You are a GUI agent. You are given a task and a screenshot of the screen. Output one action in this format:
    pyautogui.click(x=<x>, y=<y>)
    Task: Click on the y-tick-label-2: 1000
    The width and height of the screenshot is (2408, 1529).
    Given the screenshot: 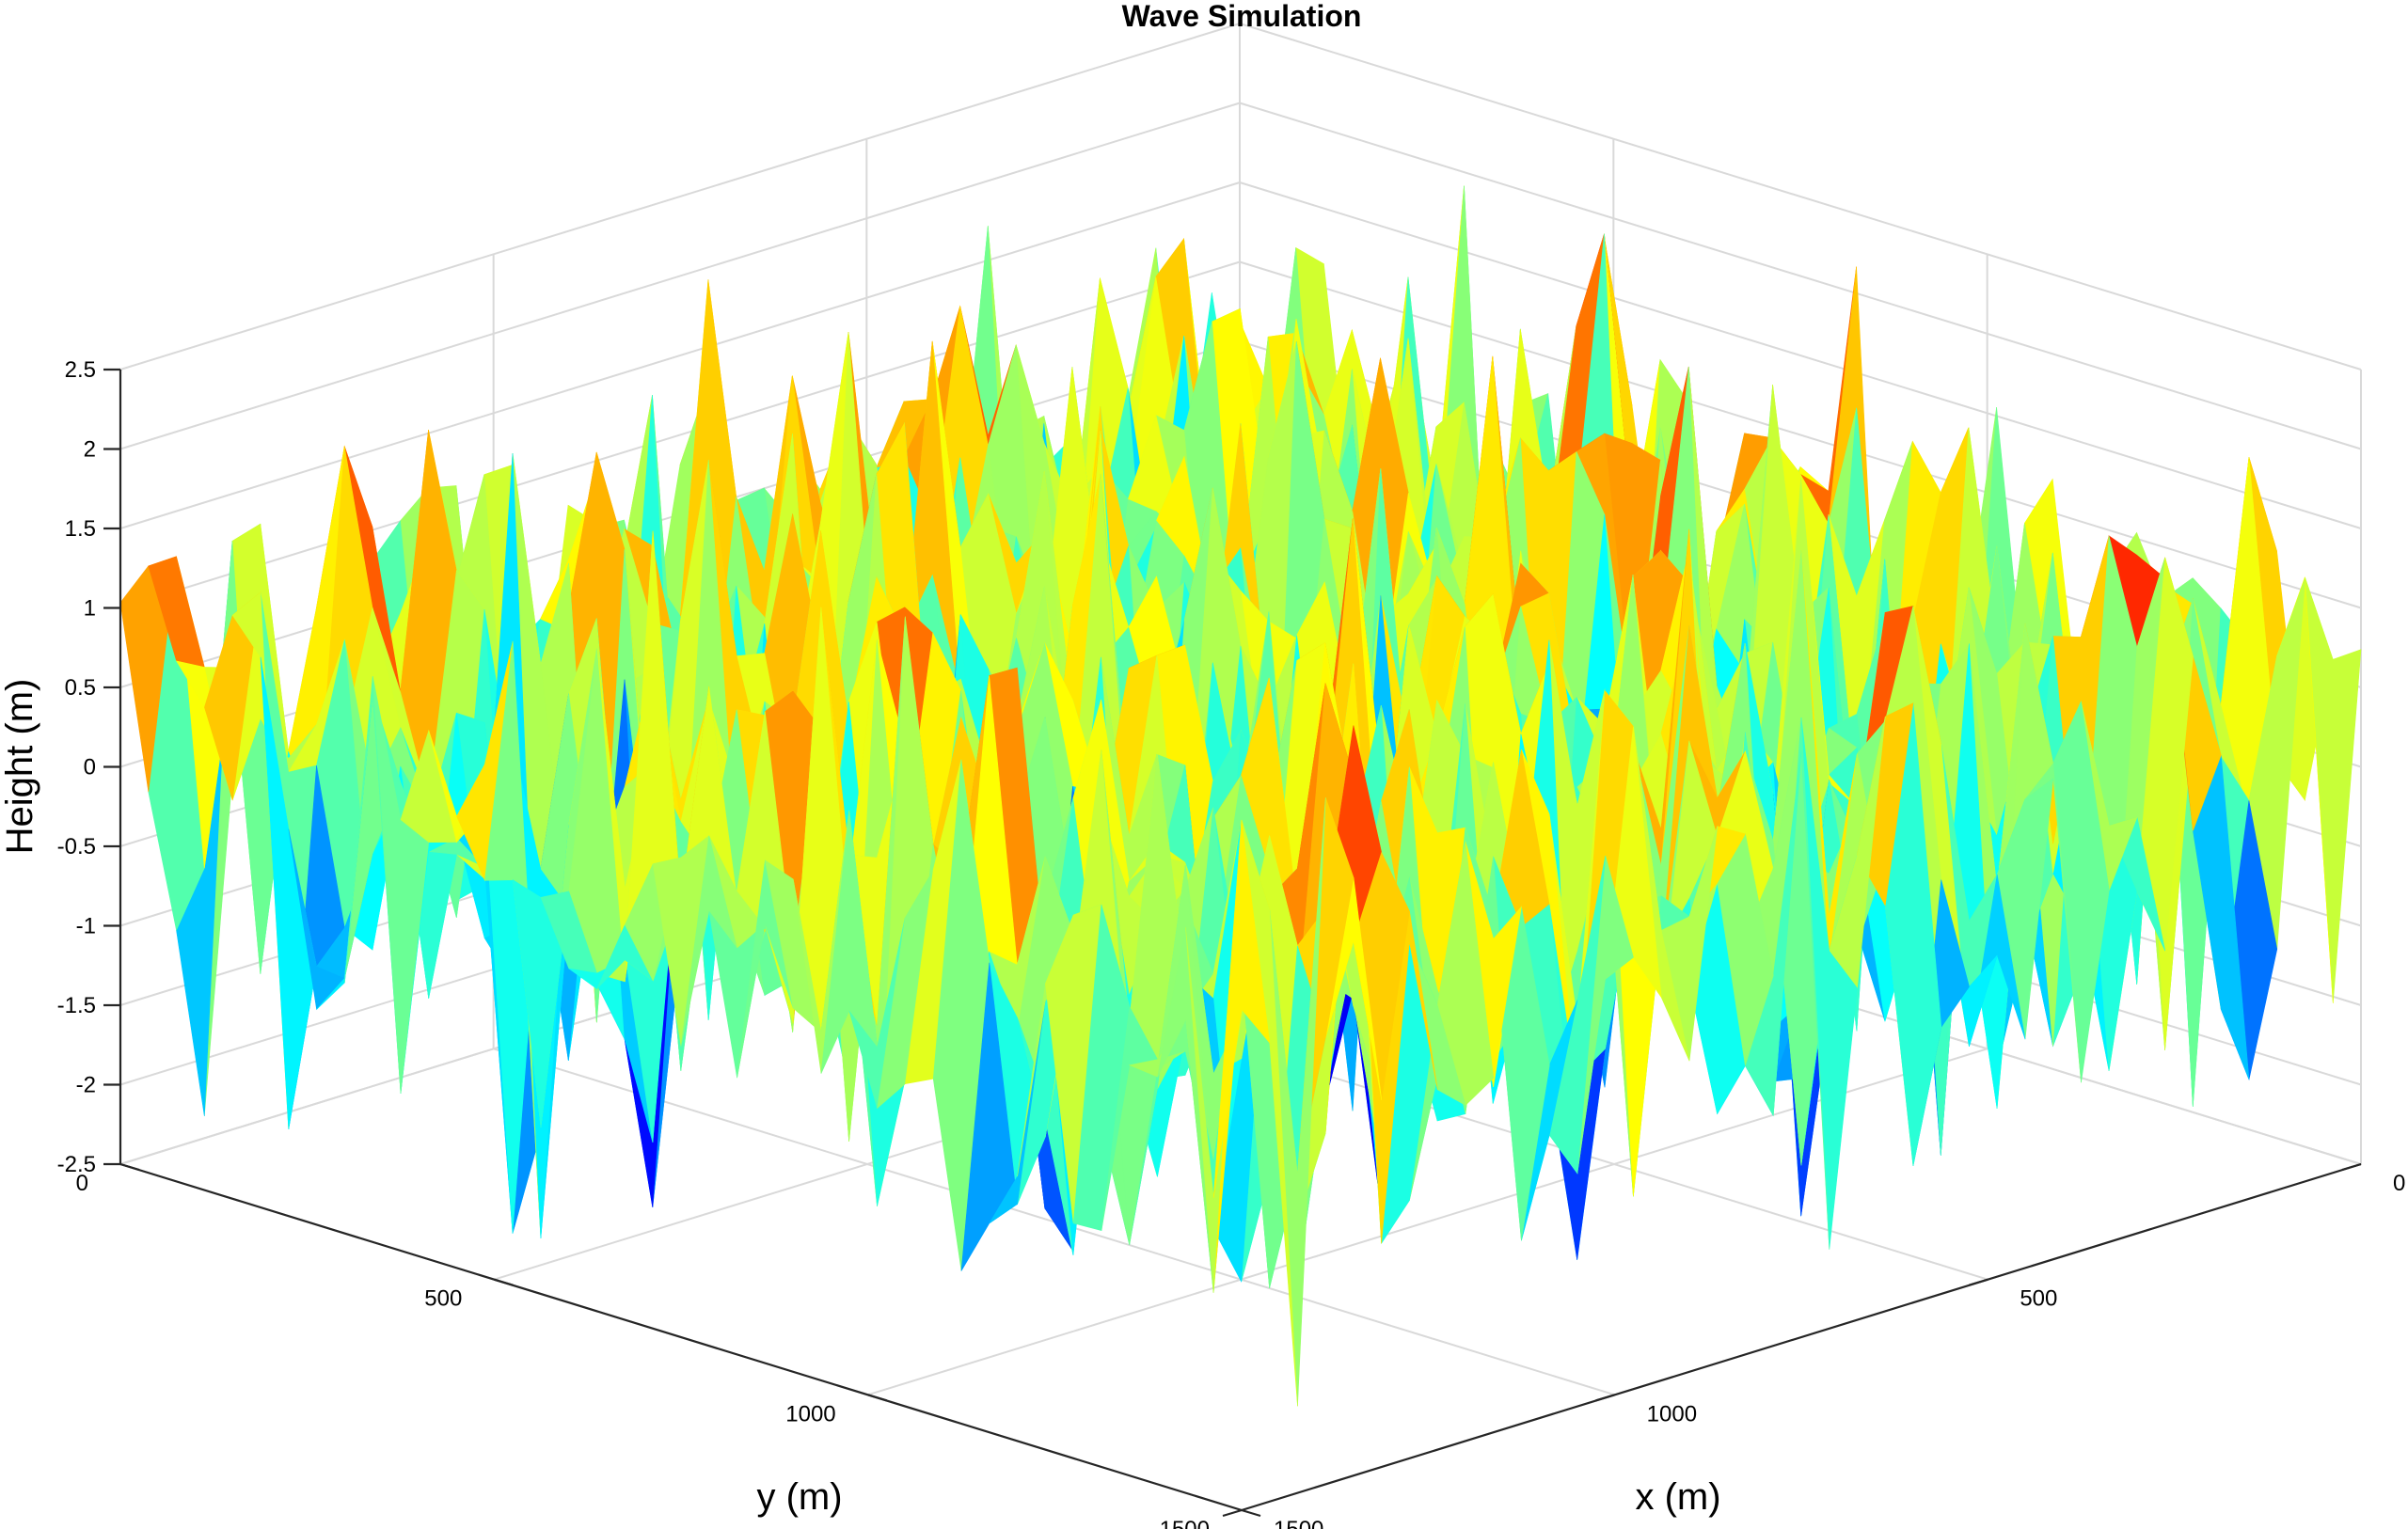 What is the action you would take?
    pyautogui.click(x=810, y=1414)
    